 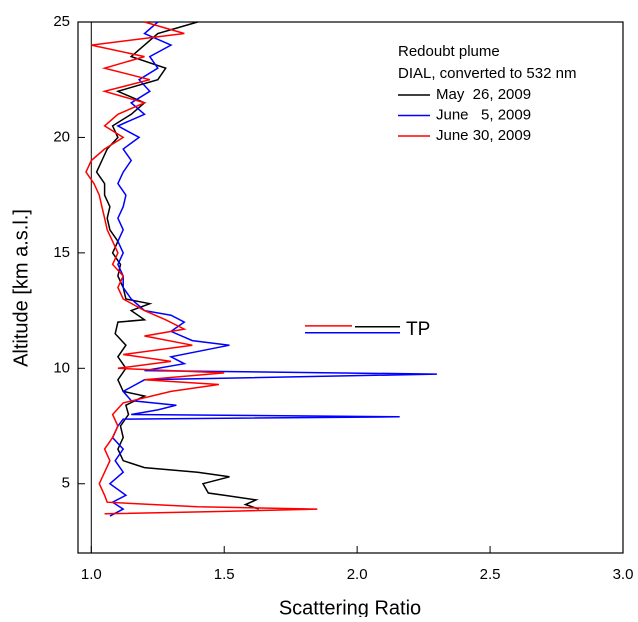 What do you see at coordinates (61, 136) in the screenshot?
I see `y-tick-label: 20` at bounding box center [61, 136].